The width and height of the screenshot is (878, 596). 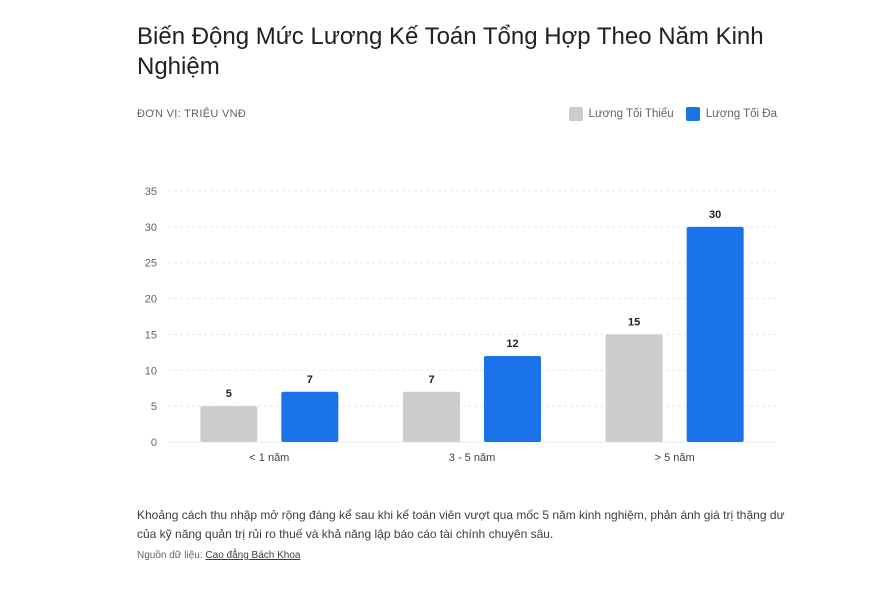 I want to click on y-tick-label: 0, so click(x=154, y=443).